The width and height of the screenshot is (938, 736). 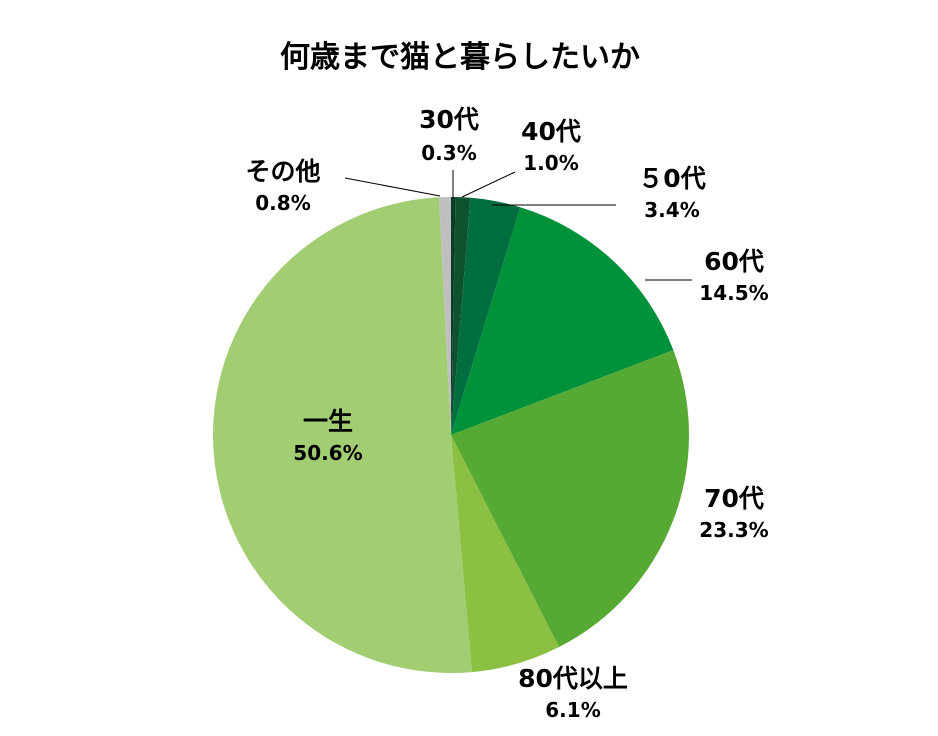 I want to click on slice-percent-label: 14.5%, so click(x=733, y=293).